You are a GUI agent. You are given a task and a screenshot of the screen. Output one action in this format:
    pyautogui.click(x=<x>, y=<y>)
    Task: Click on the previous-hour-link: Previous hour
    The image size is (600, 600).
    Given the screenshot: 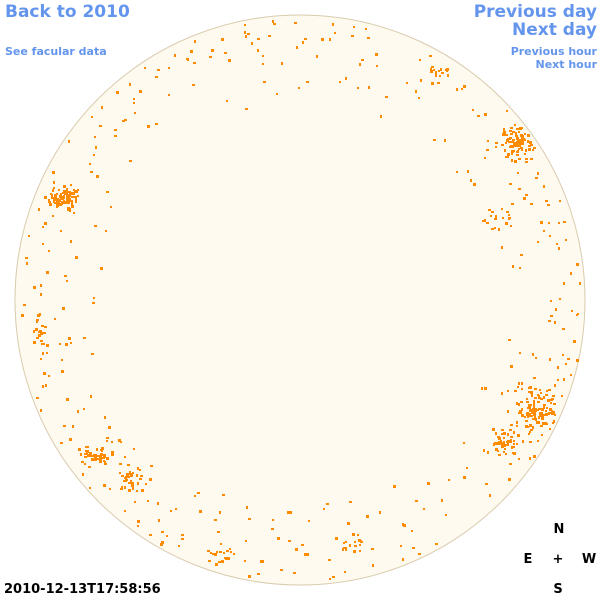 What is the action you would take?
    pyautogui.click(x=553, y=51)
    